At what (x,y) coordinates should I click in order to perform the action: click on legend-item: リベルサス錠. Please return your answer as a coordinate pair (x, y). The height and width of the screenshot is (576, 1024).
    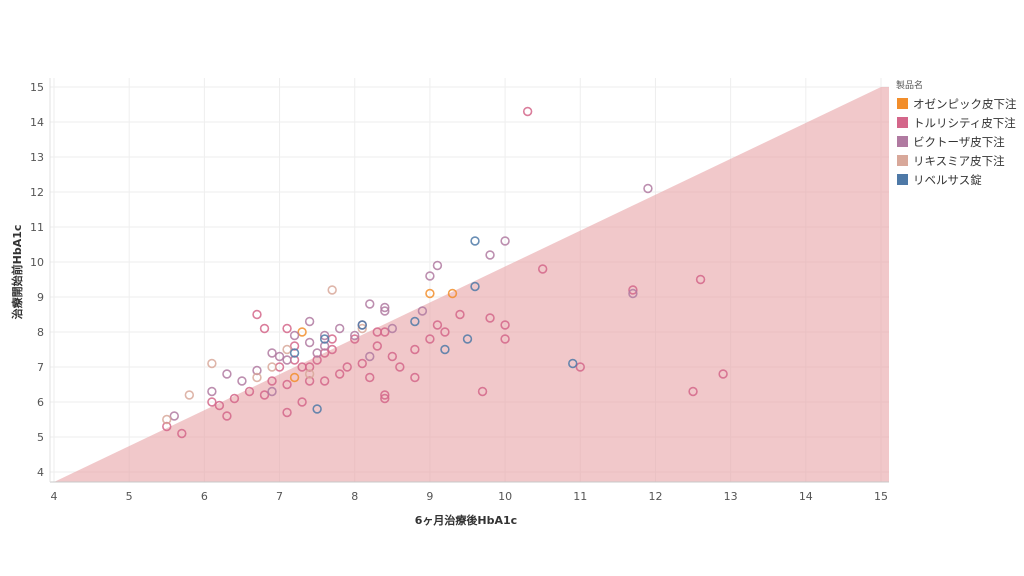
    Looking at the image, I should click on (957, 179).